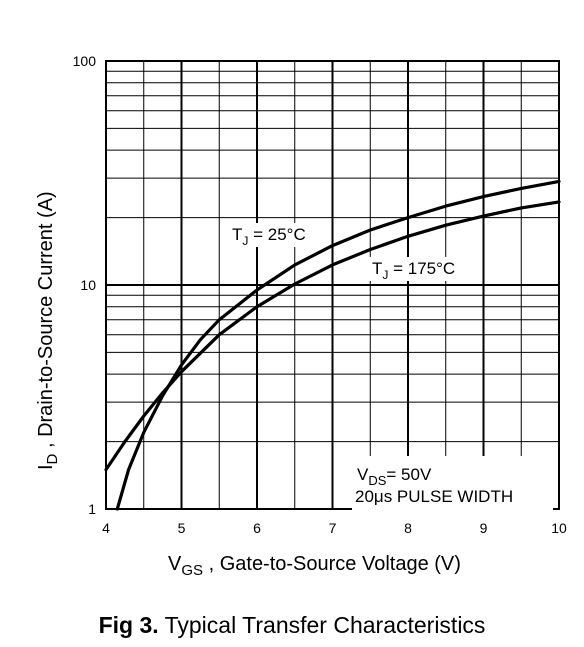 Image resolution: width=584 pixels, height=647 pixels. Describe the element at coordinates (314, 566) in the screenshot. I see `x-axis-label: VGS , Gate-to-Source Voltage (V)` at that location.